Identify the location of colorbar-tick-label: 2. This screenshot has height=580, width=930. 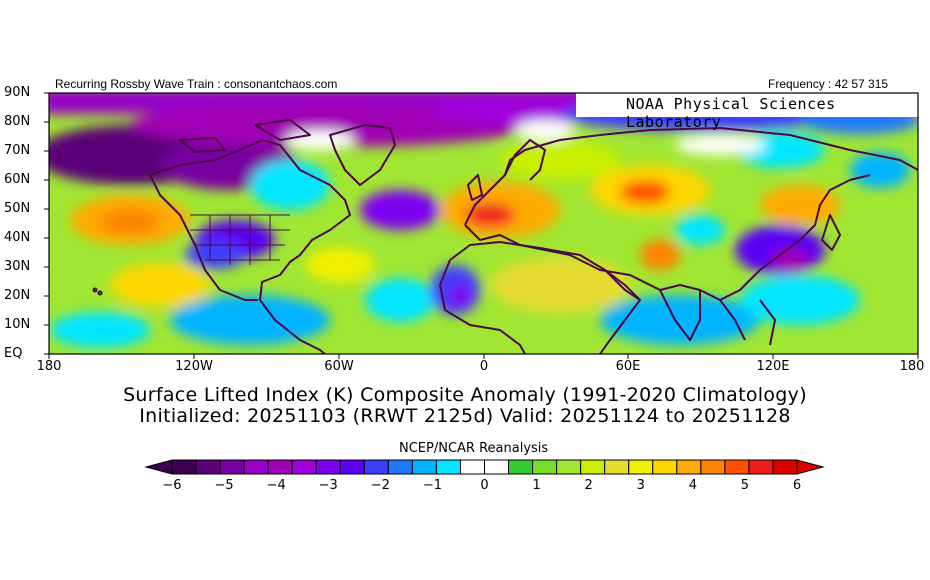
(588, 485).